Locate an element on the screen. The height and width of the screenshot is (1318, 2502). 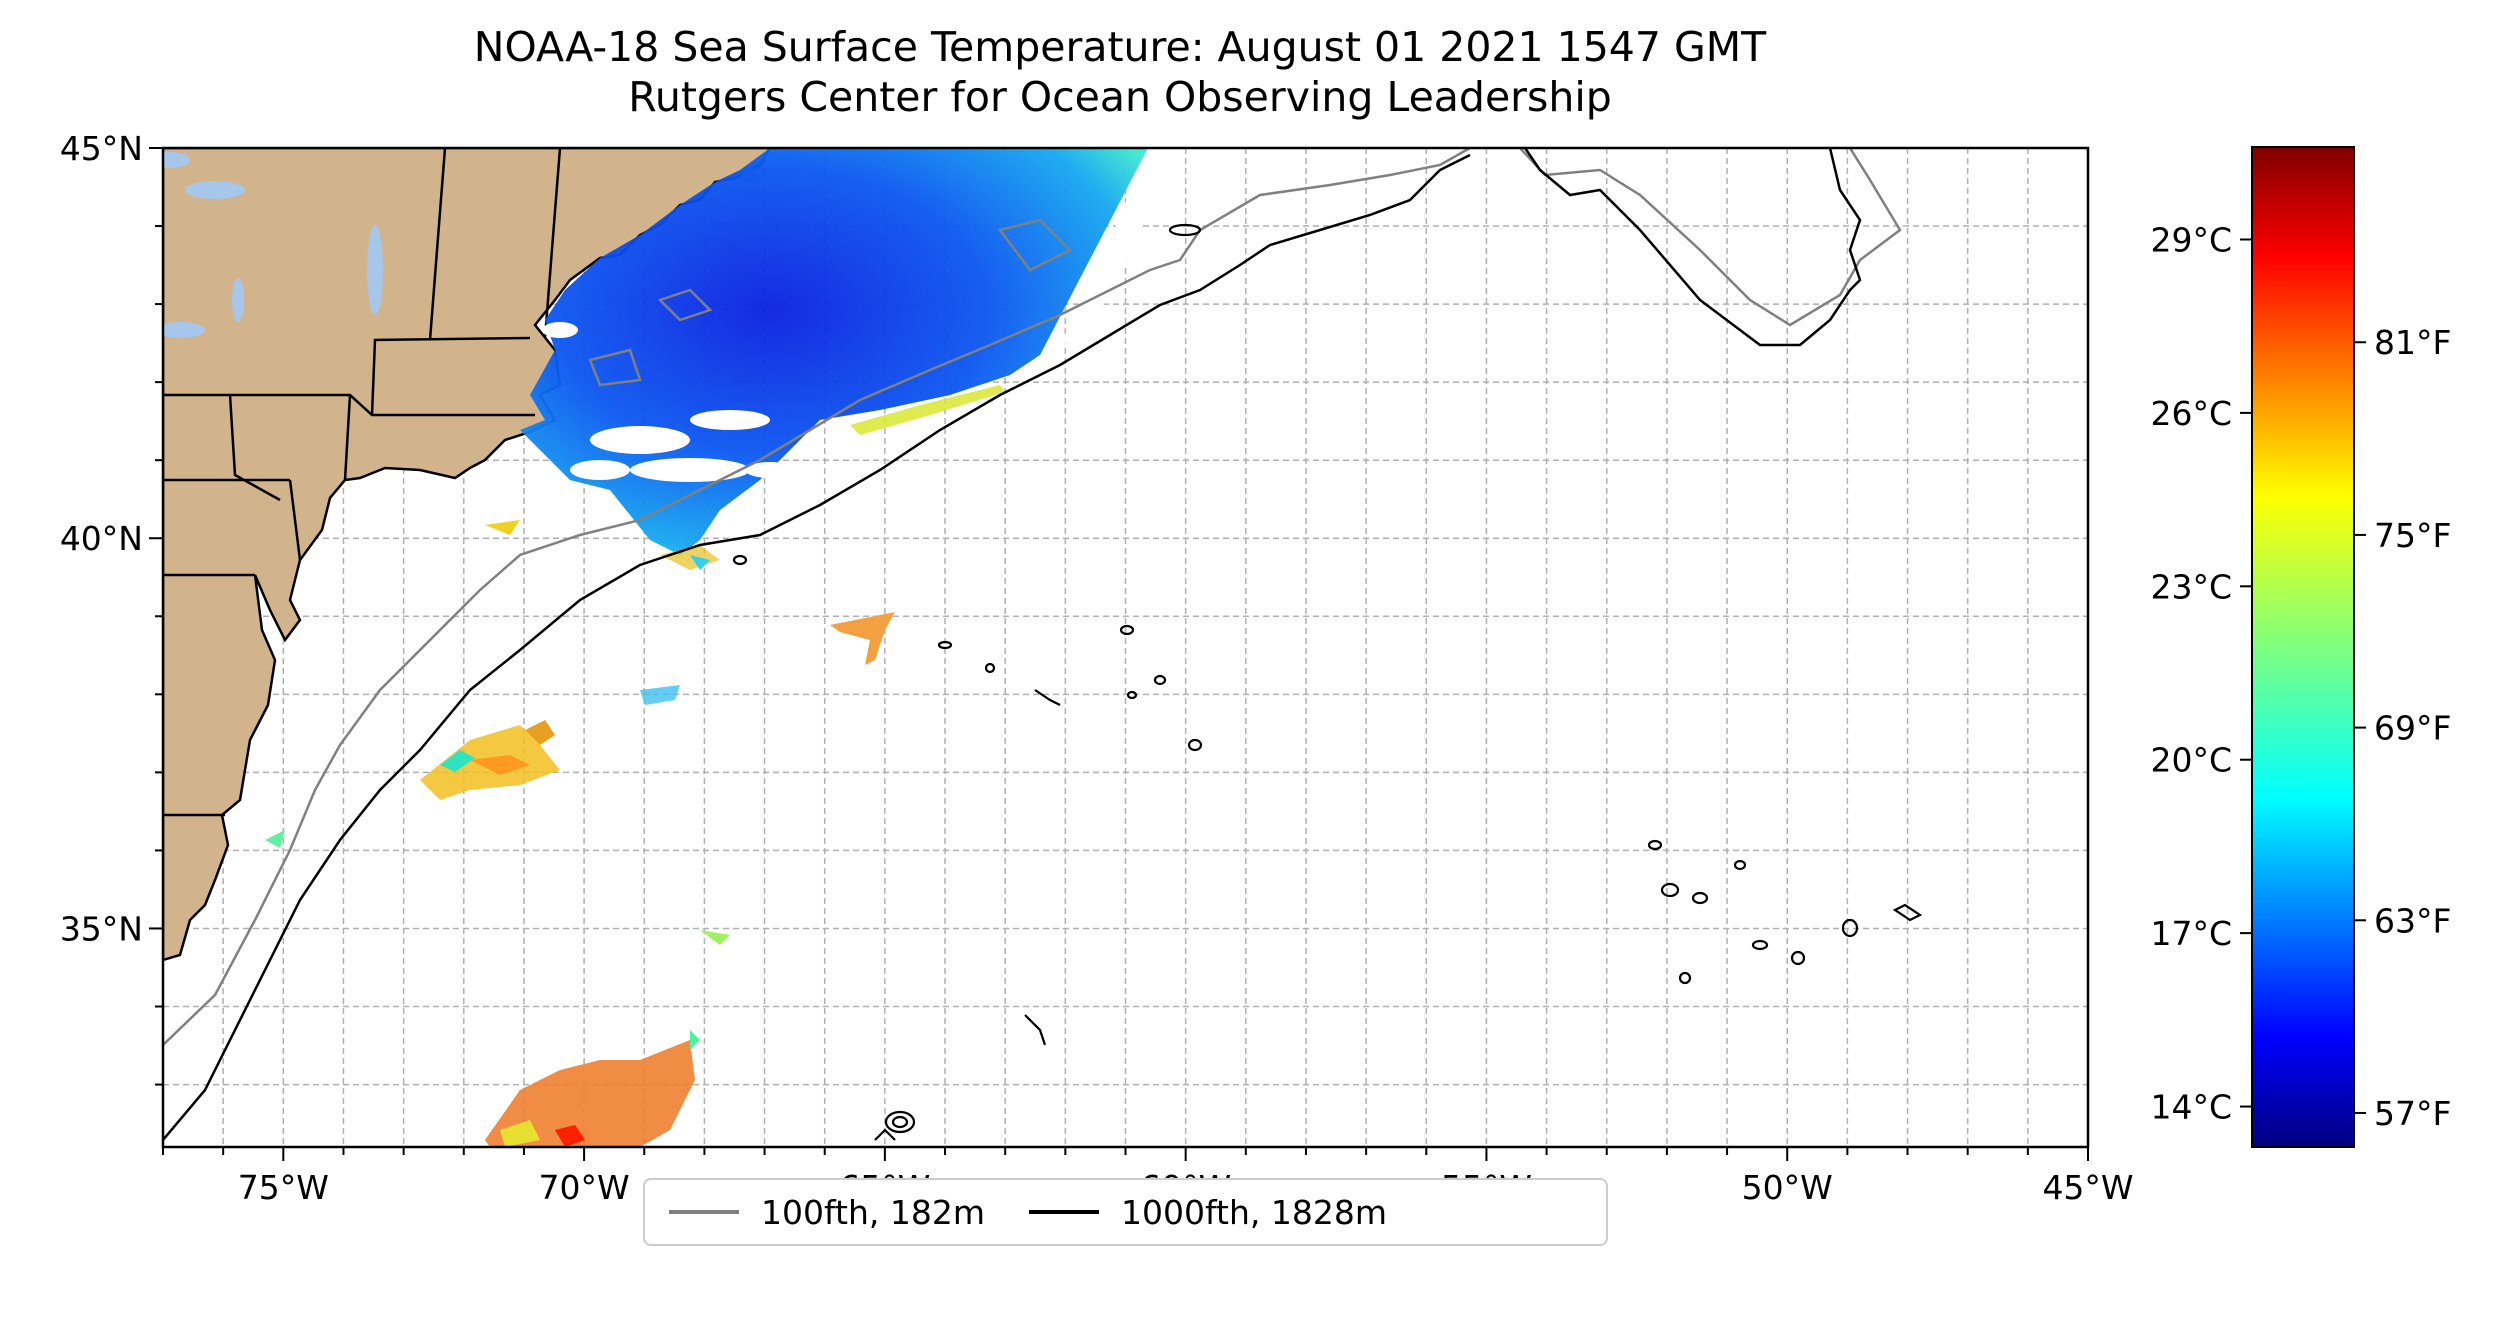
fahrenheit-tick-label: 63°F is located at coordinates (2412, 920).